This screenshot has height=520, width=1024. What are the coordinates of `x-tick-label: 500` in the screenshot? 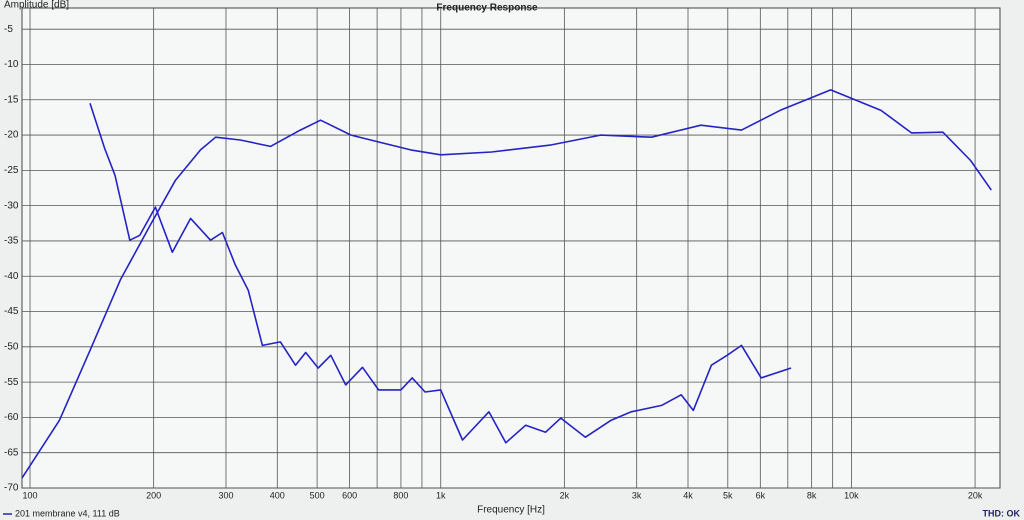 It's located at (317, 495).